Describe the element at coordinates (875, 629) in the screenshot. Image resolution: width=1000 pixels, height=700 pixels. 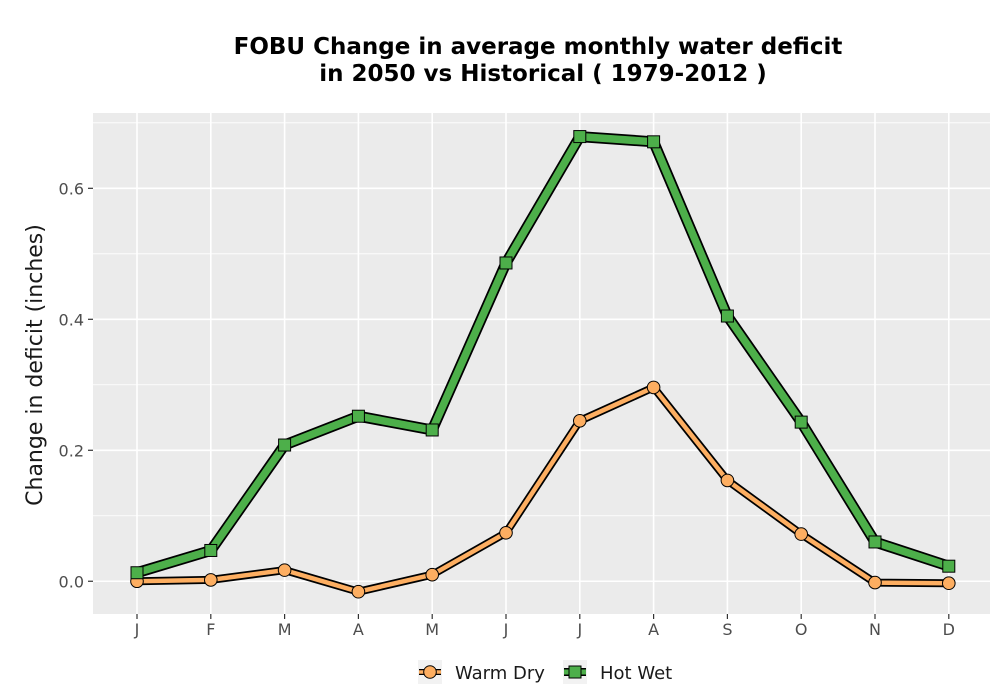
I see `x-tick-label: N` at that location.